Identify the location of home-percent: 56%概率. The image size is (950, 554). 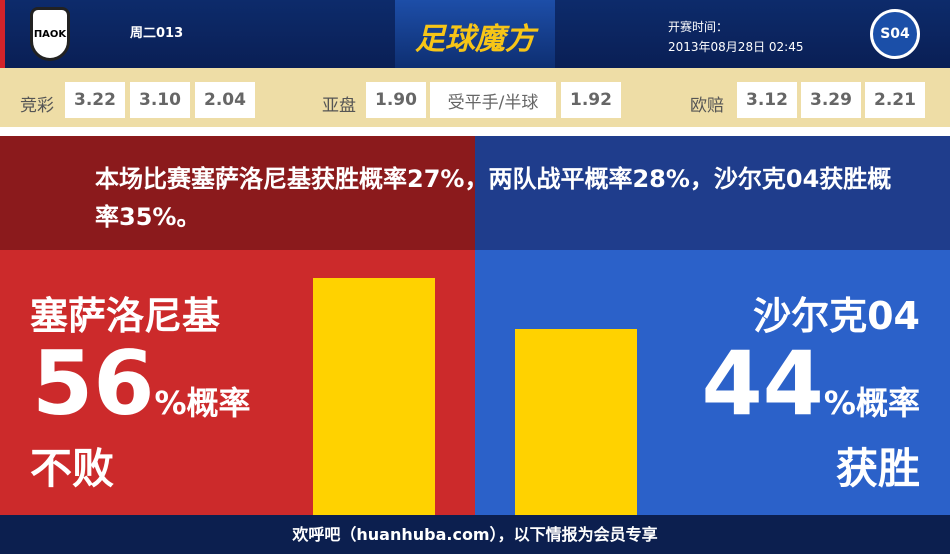
(141, 384).